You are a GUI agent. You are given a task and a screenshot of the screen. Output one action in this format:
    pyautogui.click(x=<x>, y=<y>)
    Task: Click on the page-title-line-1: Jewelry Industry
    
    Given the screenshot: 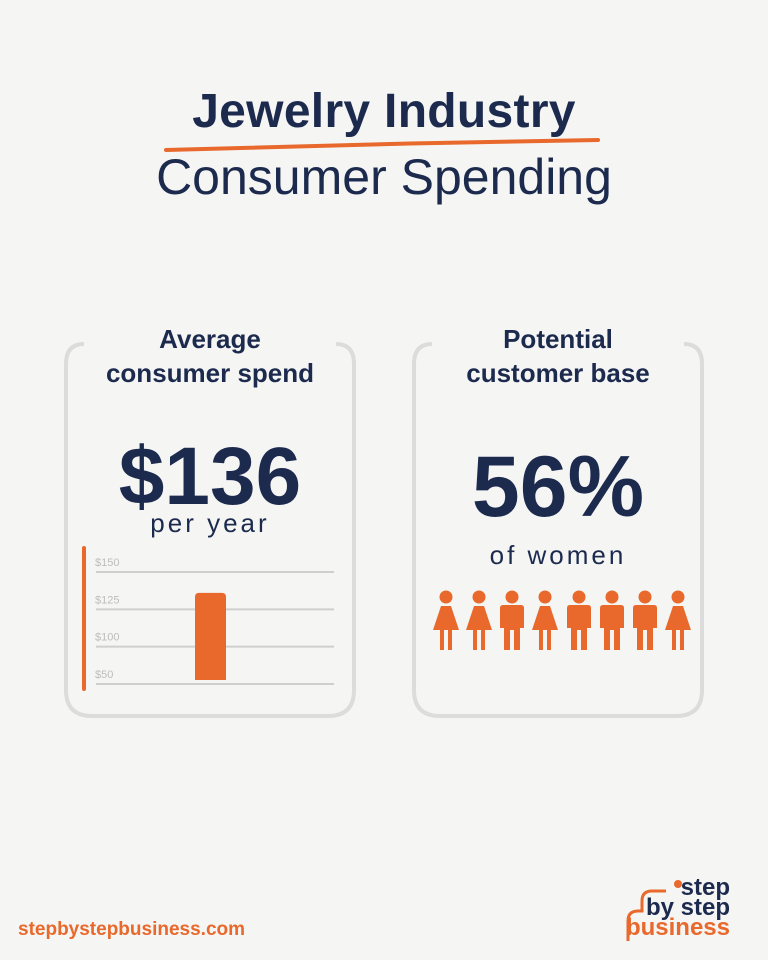 What is the action you would take?
    pyautogui.click(x=384, y=111)
    